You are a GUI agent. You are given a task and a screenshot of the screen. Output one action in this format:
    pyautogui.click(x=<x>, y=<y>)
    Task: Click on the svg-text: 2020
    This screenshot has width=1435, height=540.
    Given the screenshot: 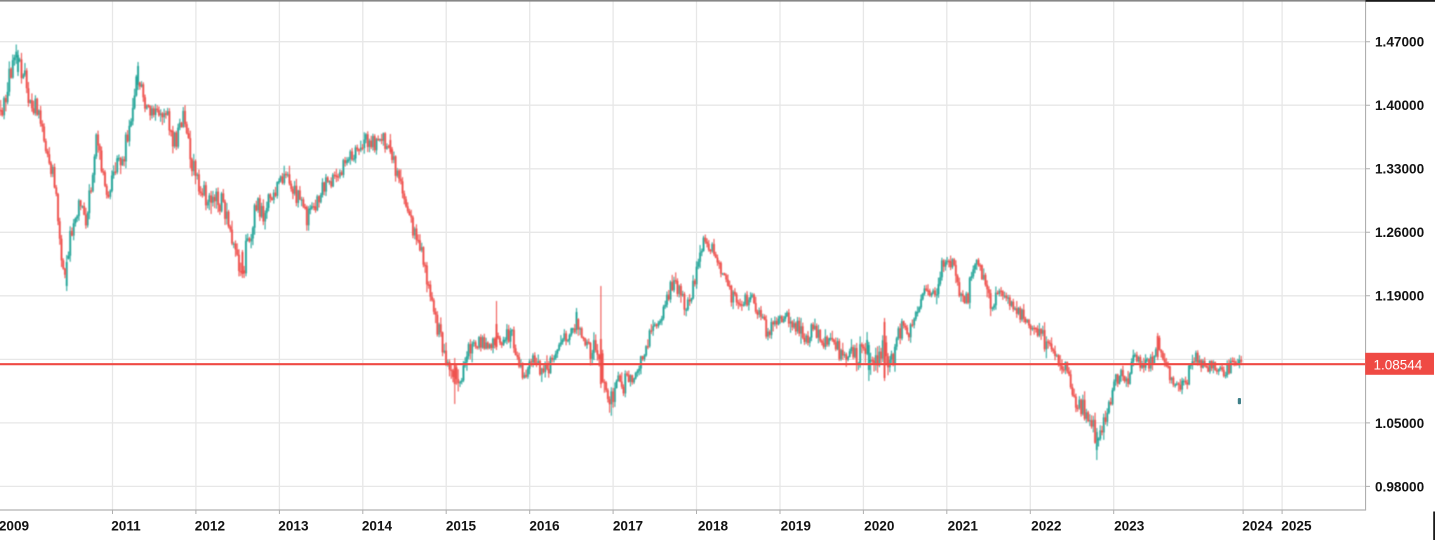 What is the action you would take?
    pyautogui.click(x=879, y=526)
    